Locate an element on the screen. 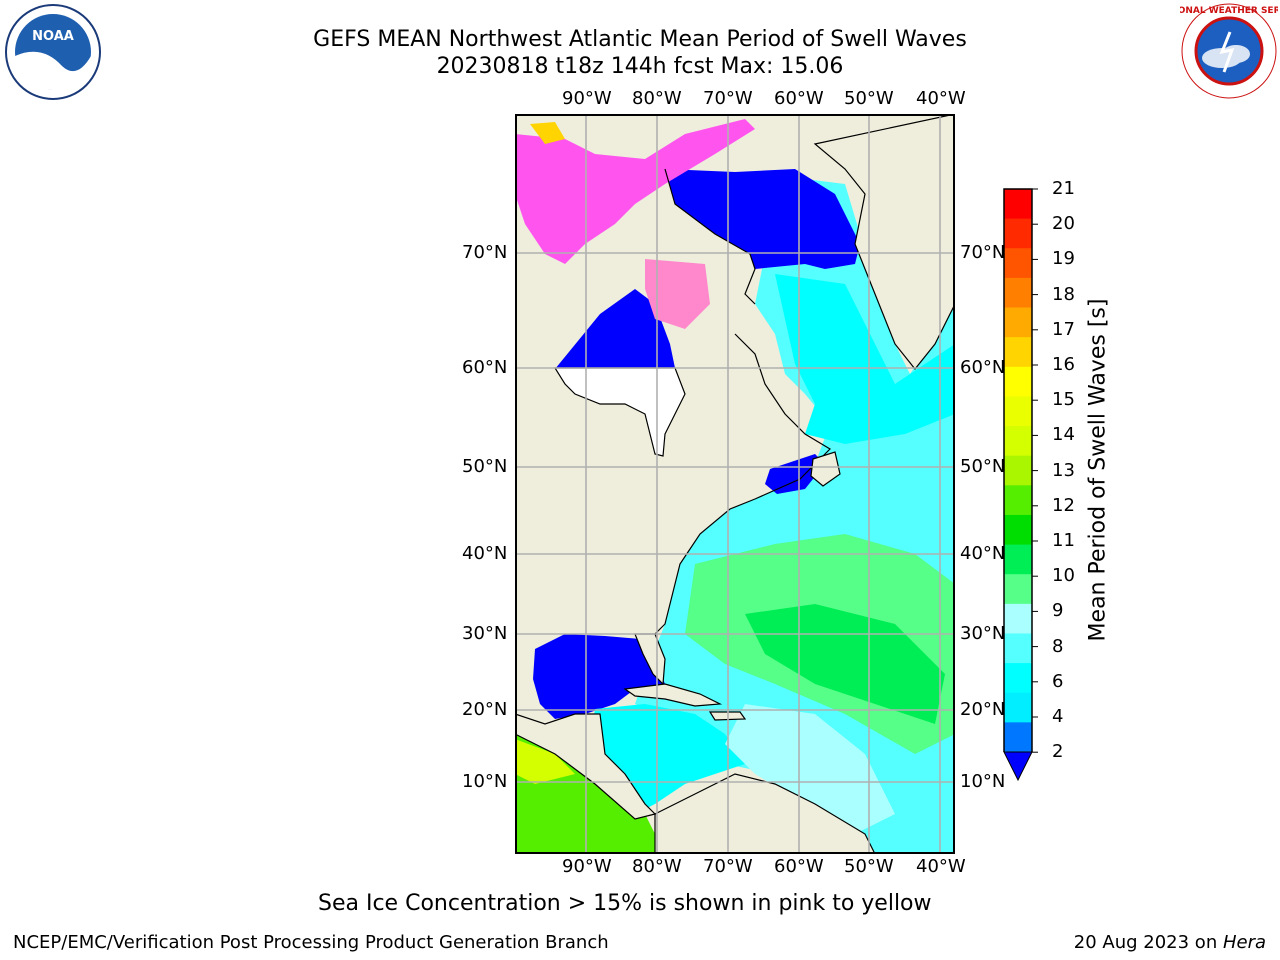 Image resolution: width=1280 pixels, height=960 pixels. lon-label-top: 60°W is located at coordinates (799, 98).